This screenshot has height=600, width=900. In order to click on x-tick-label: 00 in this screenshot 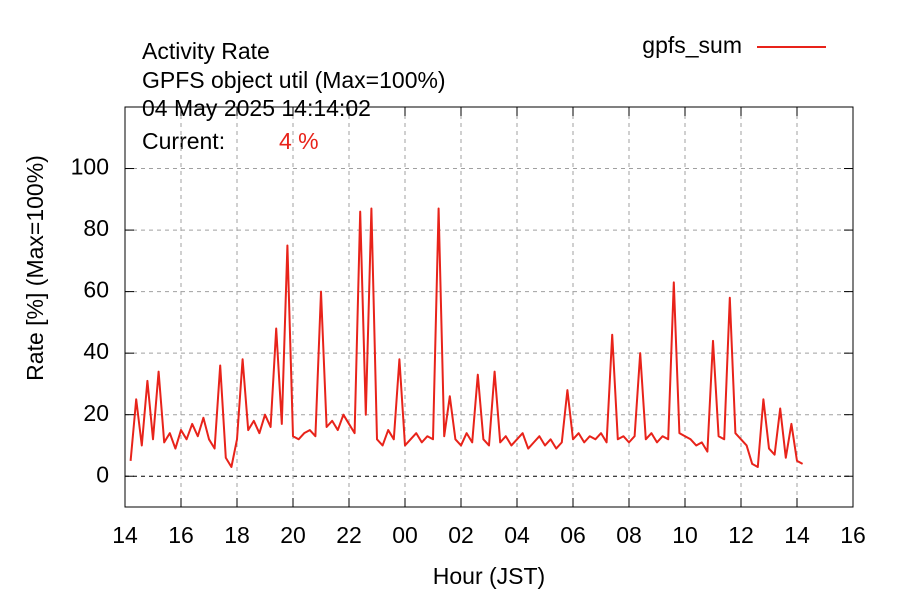, I will do `click(405, 535)`.